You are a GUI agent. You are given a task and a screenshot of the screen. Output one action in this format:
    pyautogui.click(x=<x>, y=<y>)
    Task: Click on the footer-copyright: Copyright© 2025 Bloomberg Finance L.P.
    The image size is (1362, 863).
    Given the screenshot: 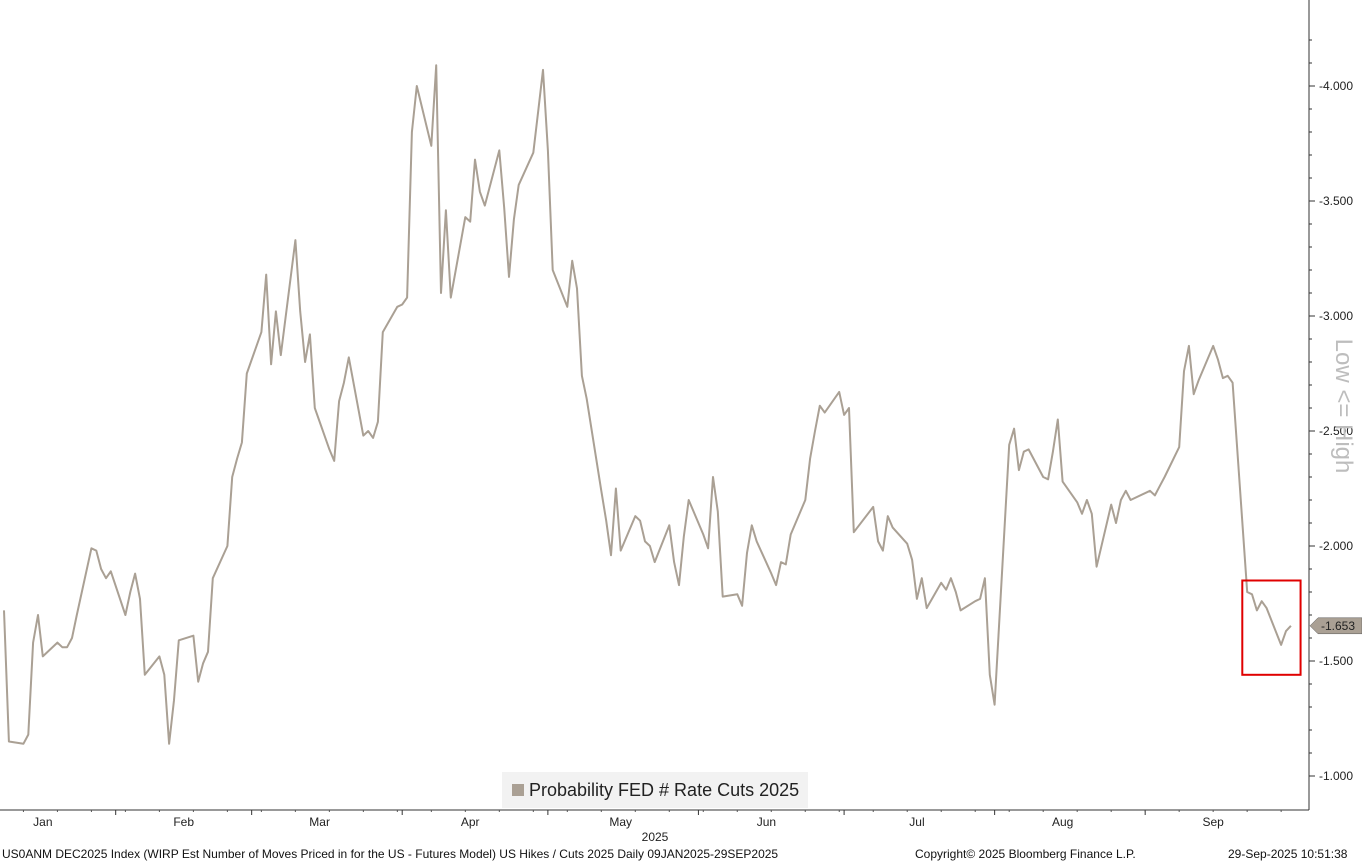 What is the action you would take?
    pyautogui.click(x=1025, y=854)
    